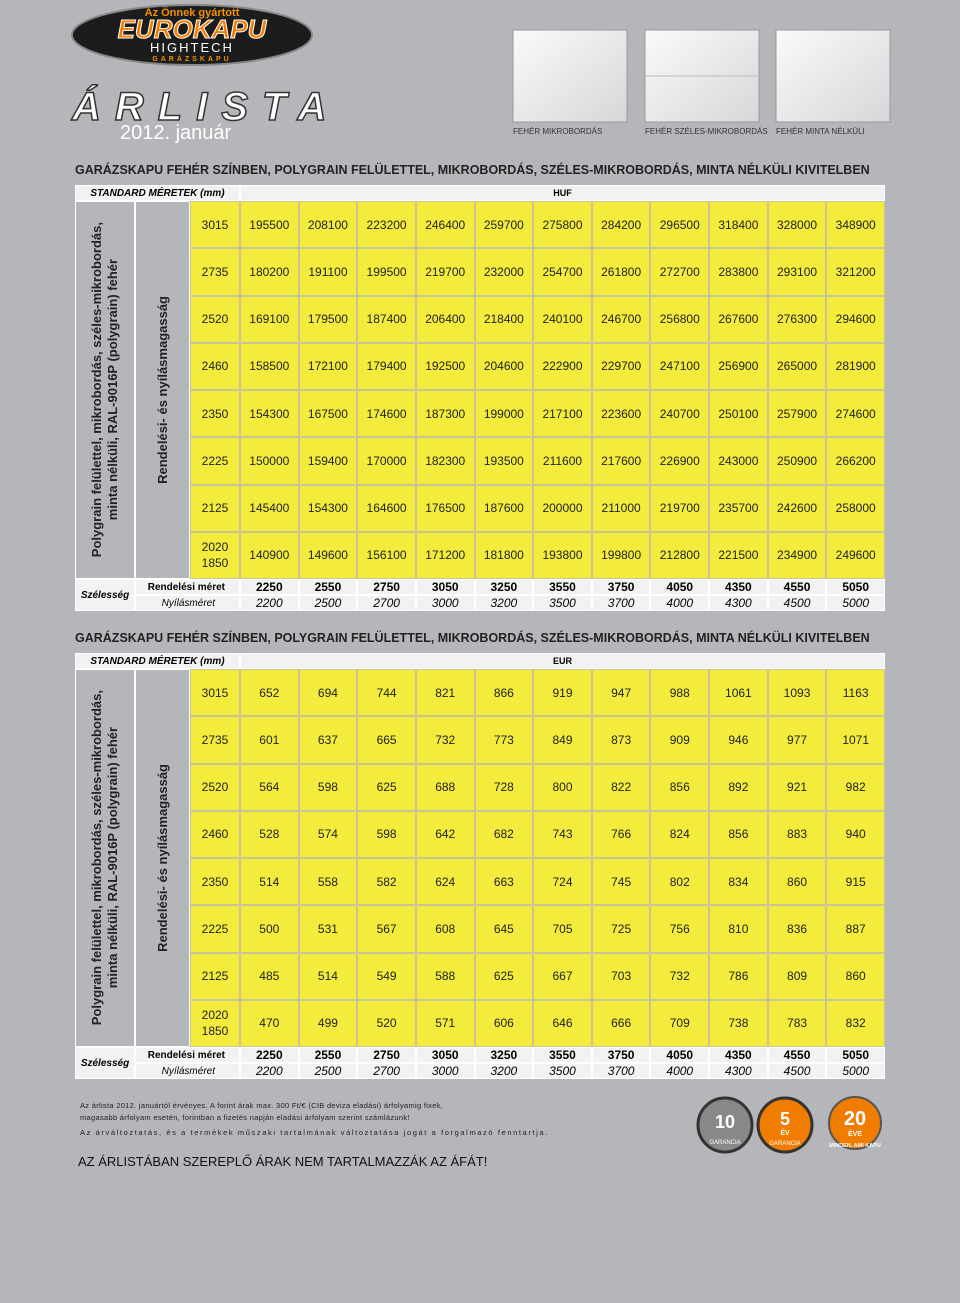 Image resolution: width=960 pixels, height=1303 pixels. I want to click on order-size: 3750, so click(621, 587).